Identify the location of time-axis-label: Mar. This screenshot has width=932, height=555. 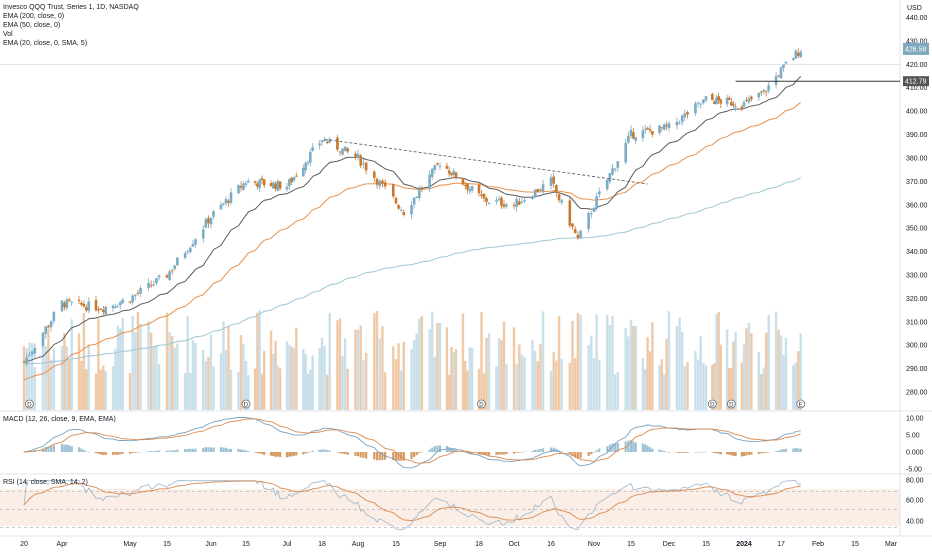
(891, 544).